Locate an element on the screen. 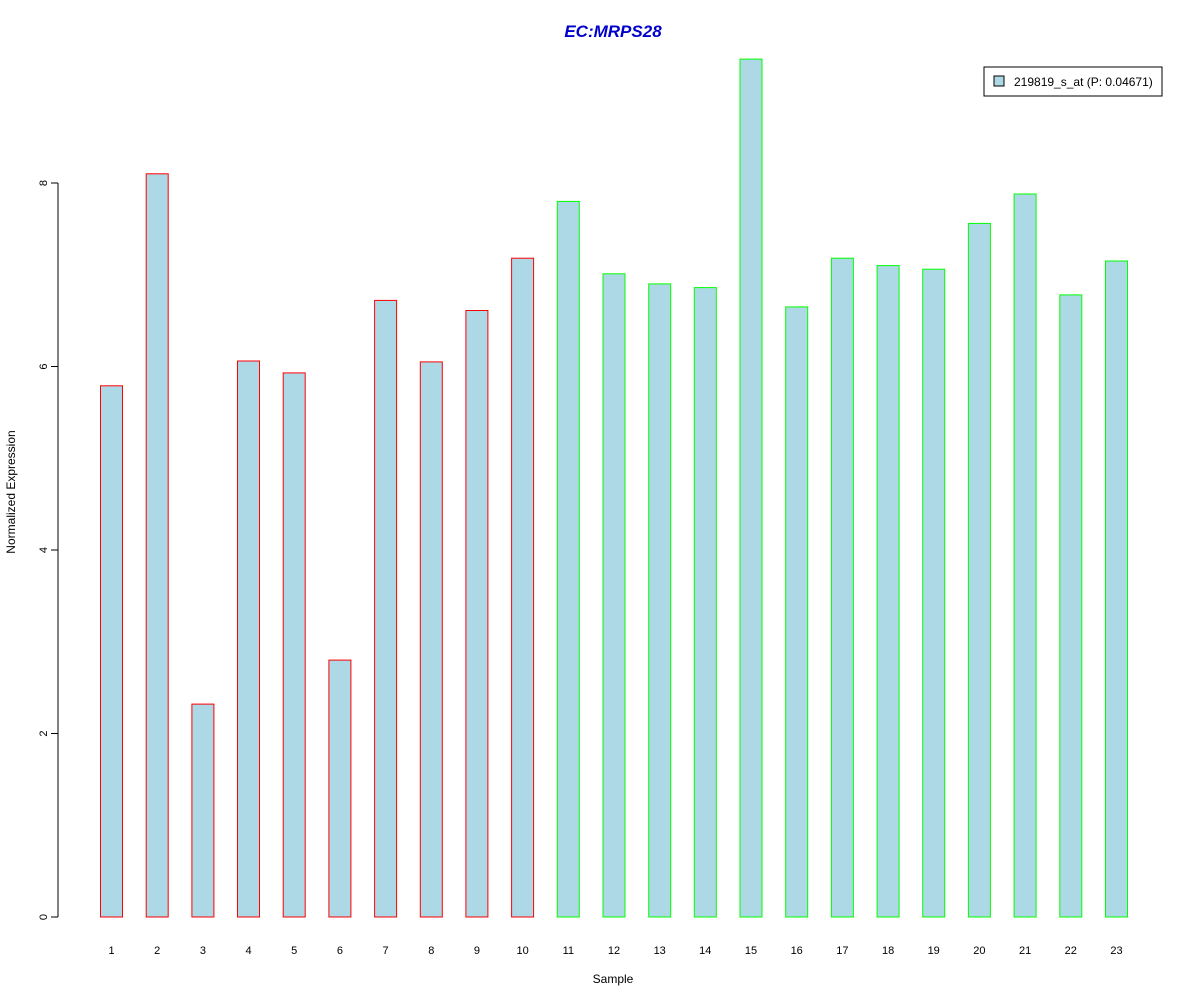 This screenshot has width=1200, height=1000. x-tick-group: 1 2 3 4 5 6 7 8 9 10 11 12 13 14 15 16 17 18 19 20 21 22 23 is located at coordinates (615, 951).